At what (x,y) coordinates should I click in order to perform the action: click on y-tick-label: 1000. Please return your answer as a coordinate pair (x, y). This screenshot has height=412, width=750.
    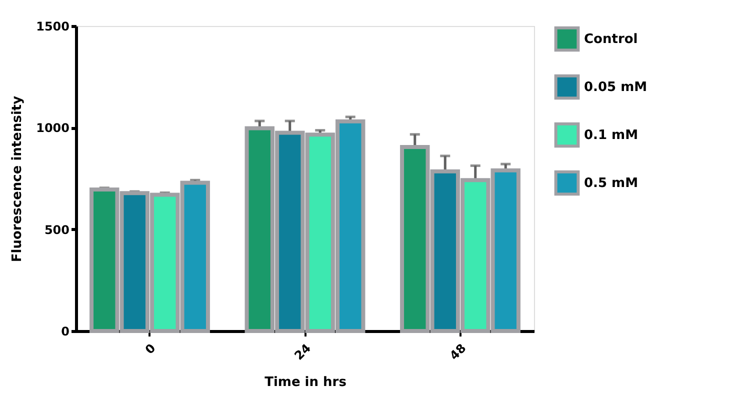
    Looking at the image, I should click on (53, 128).